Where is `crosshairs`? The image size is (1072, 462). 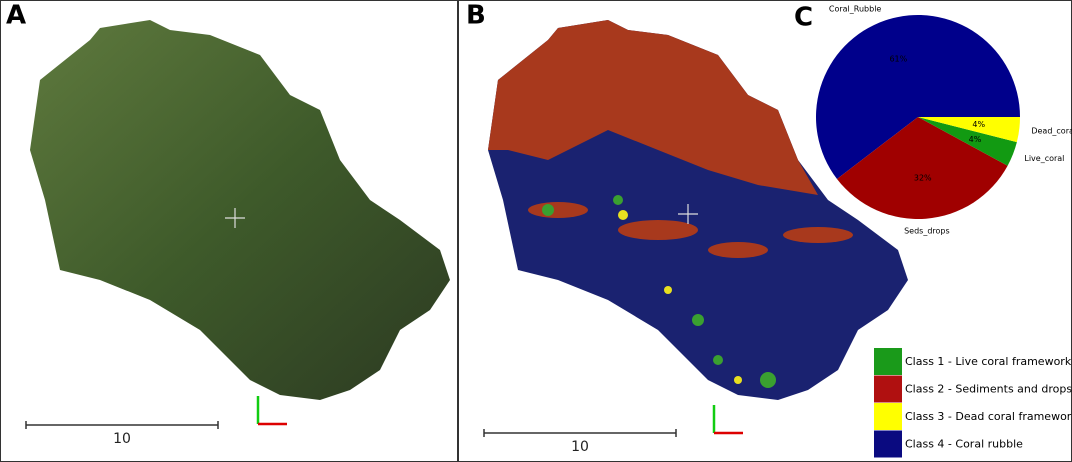
crosshairs is located at coordinates (461, 216).